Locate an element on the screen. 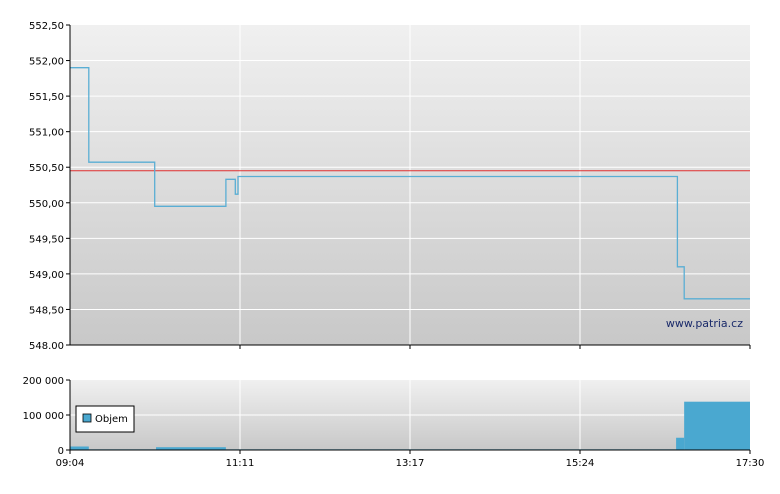 Image resolution: width=780 pixels, height=494 pixels. watermark-text: www.patria.cz is located at coordinates (704, 323).